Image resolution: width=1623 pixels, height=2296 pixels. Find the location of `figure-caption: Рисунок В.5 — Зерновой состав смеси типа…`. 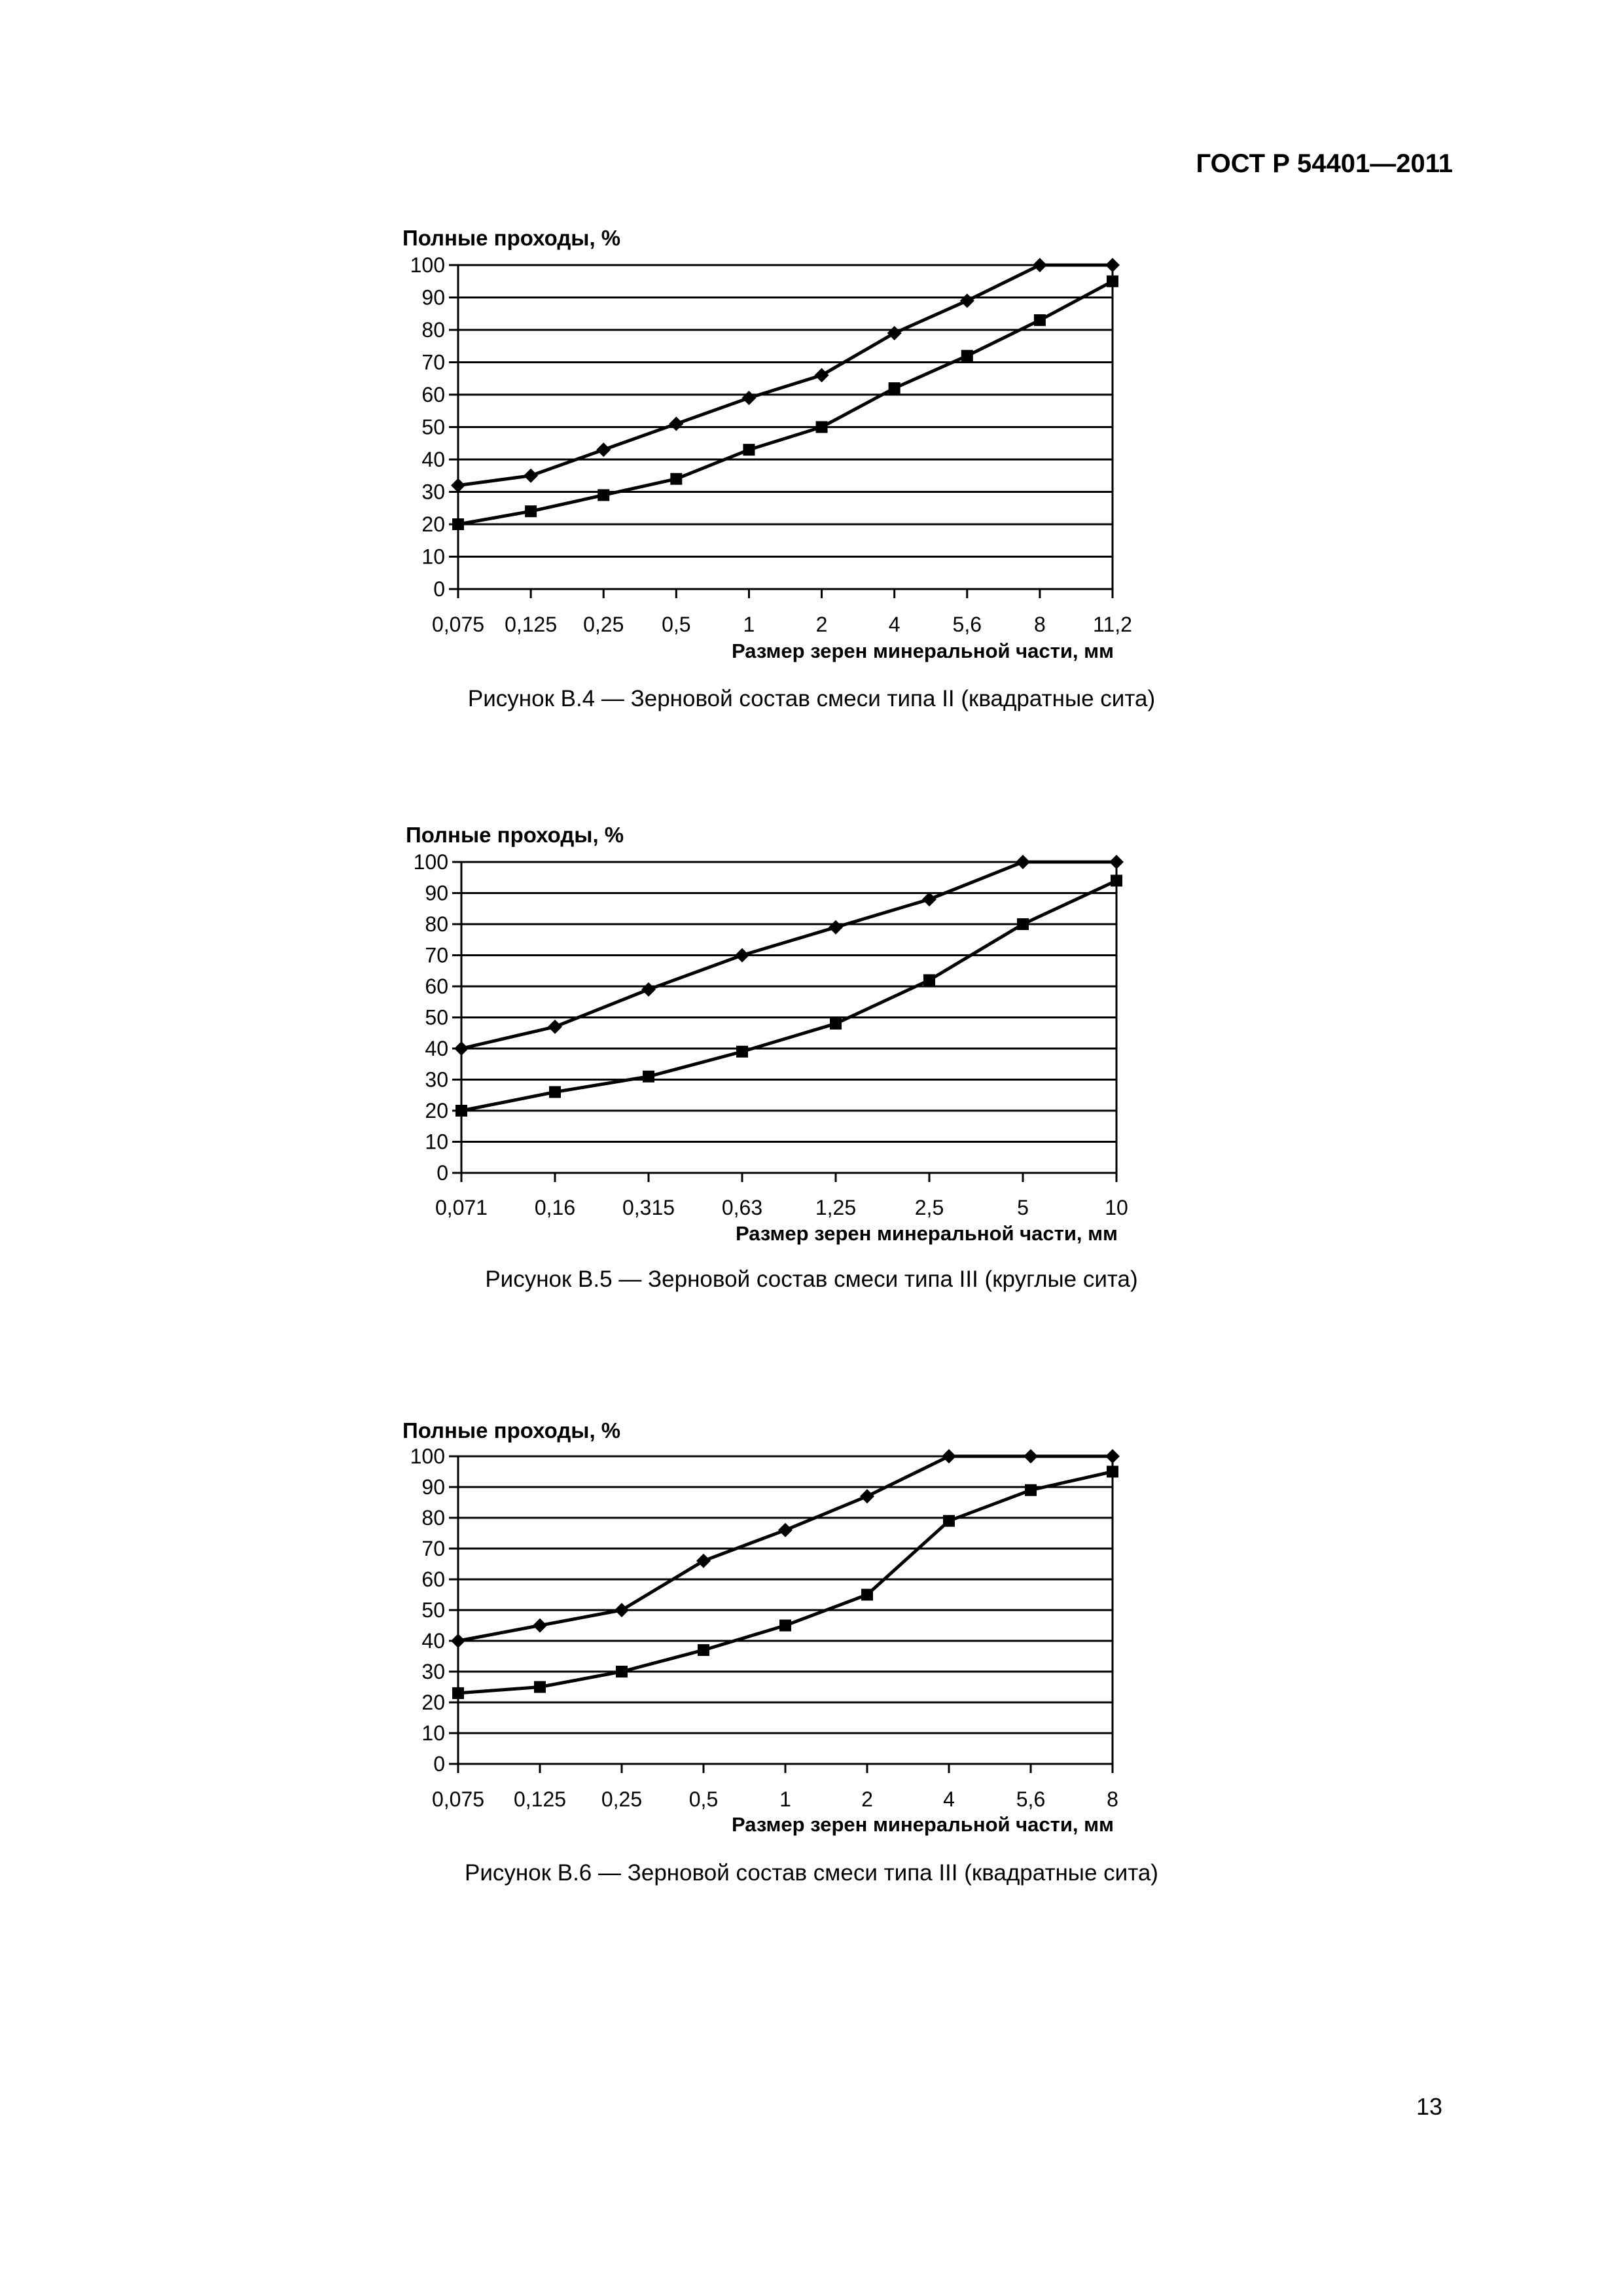

figure-caption: Рисунок В.5 — Зерновой состав смеси типа… is located at coordinates (811, 1279).